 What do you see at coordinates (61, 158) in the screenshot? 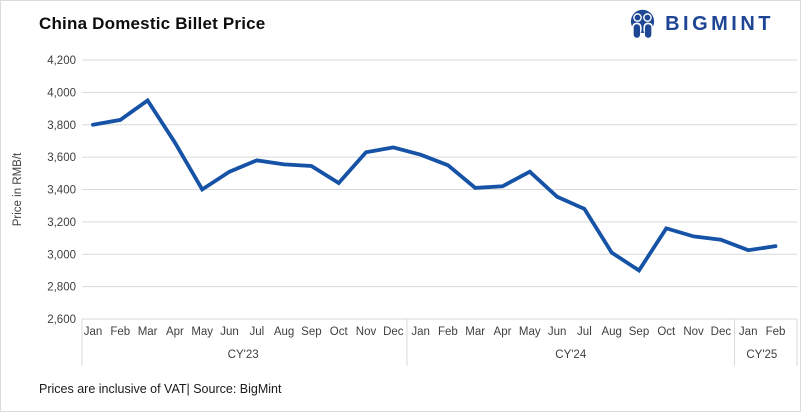
I see `y-tick-label: 3,600` at bounding box center [61, 158].